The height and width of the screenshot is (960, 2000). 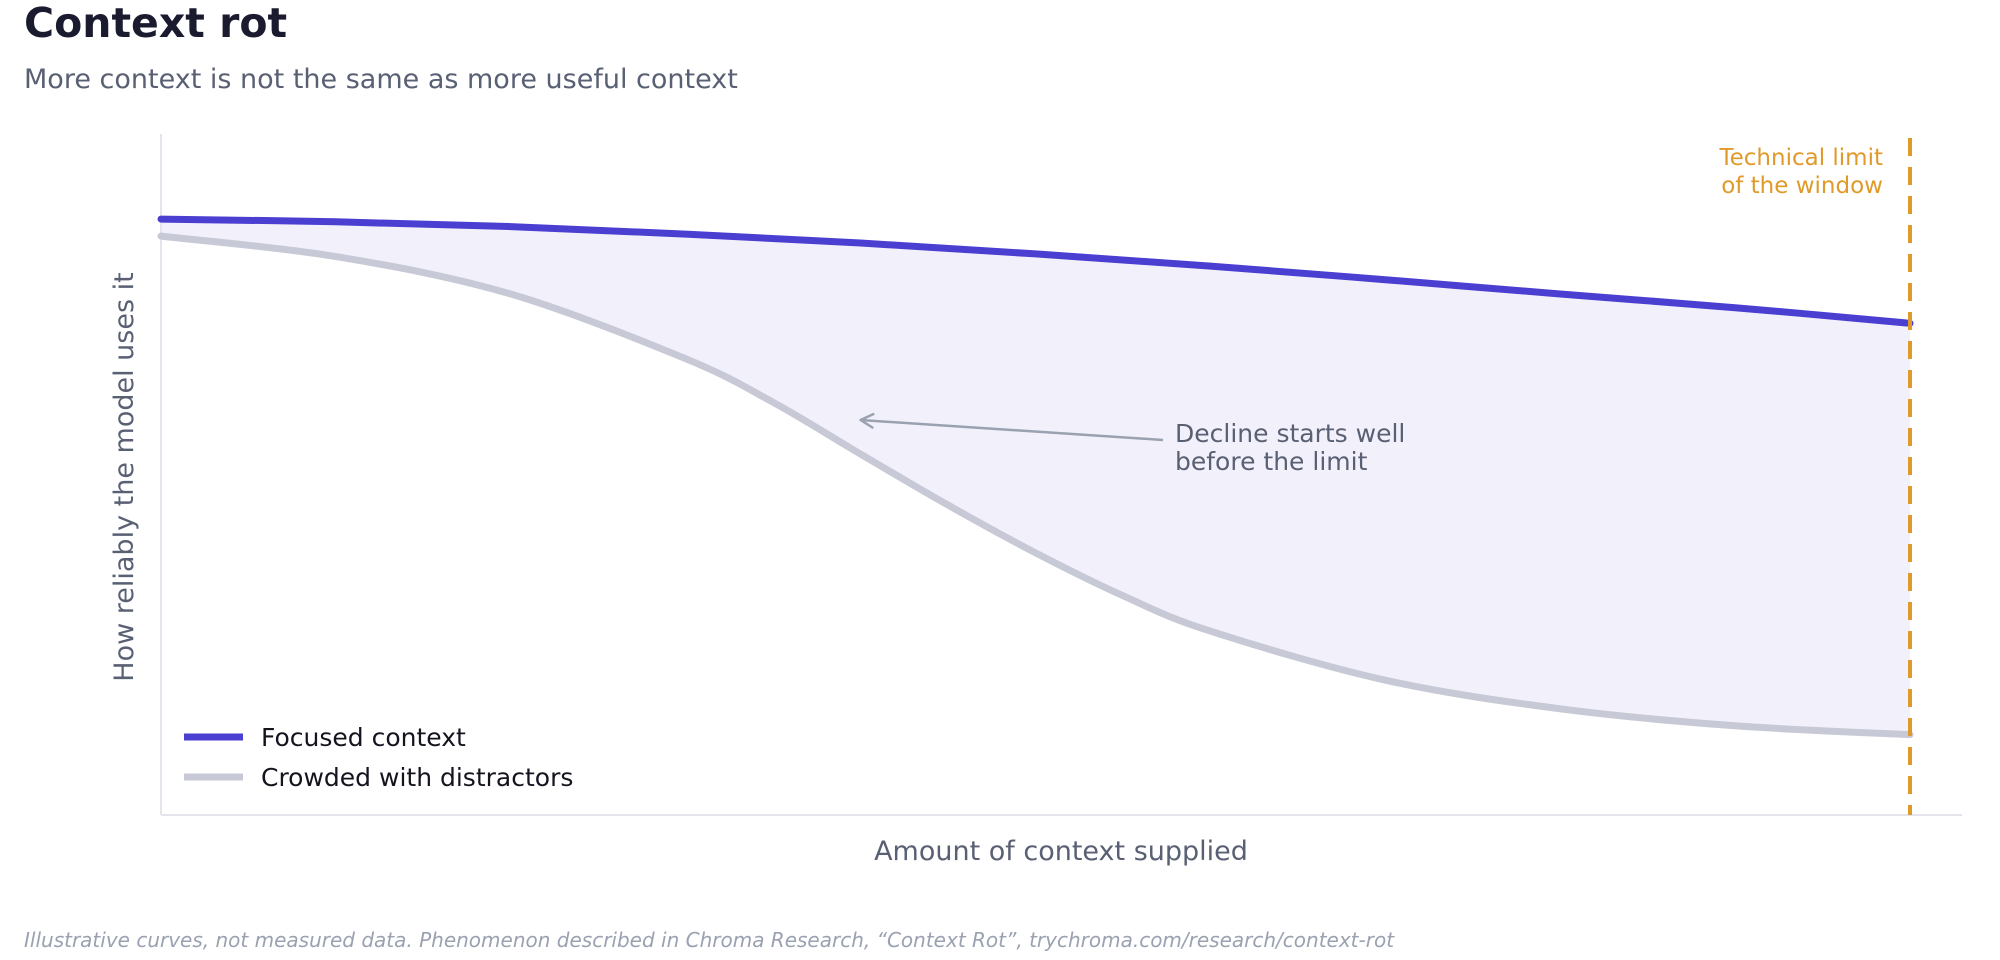 What do you see at coordinates (1802, 186) in the screenshot?
I see `technical-limit-label-line2: of the window` at bounding box center [1802, 186].